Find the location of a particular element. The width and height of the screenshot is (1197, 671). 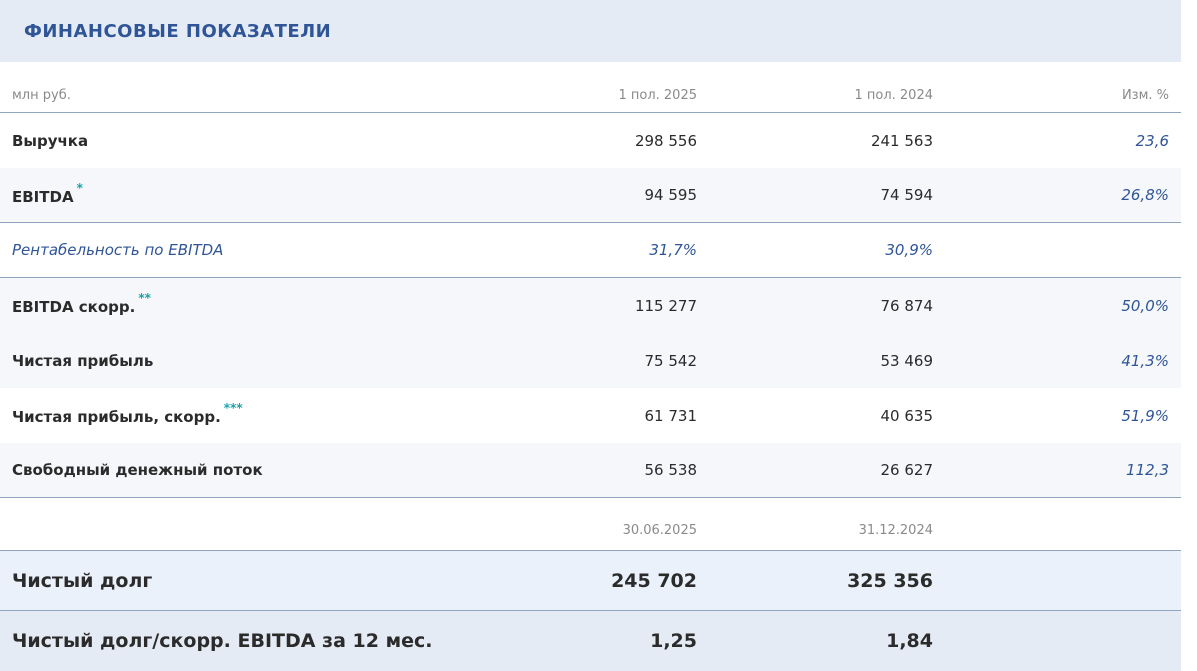

row-change: 51,9% is located at coordinates (1145, 415).